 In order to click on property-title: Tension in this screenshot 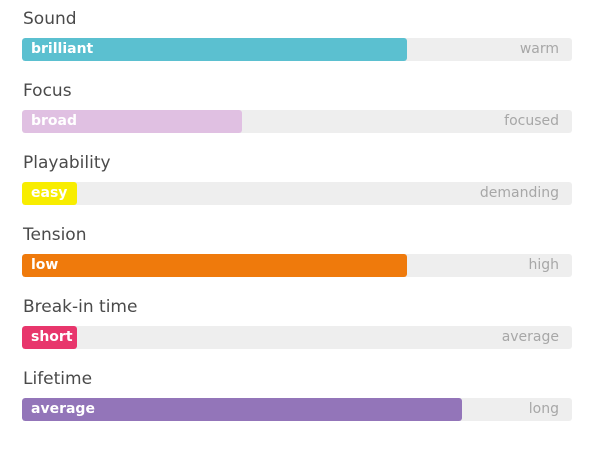, I will do `click(55, 235)`.